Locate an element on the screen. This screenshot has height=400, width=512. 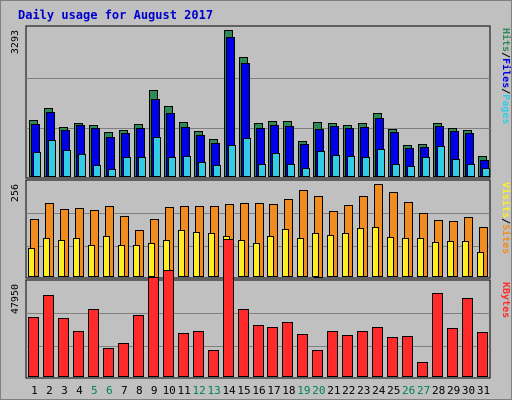
panel-legend: Hits/Files/Pages is located at coordinates (506, 76).